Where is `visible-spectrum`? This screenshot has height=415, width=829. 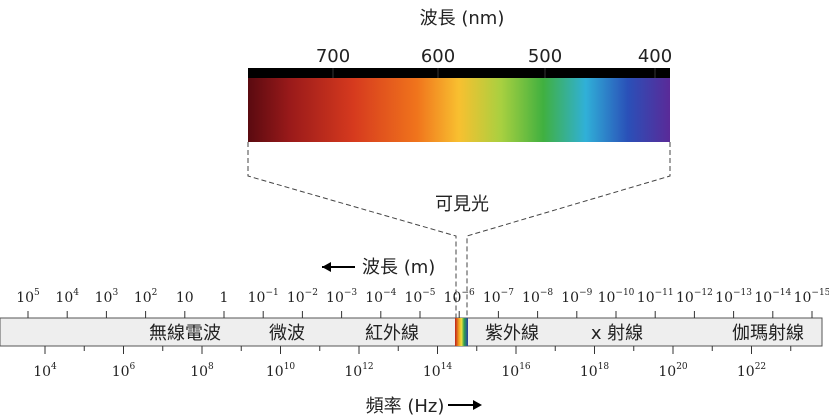 visible-spectrum is located at coordinates (459, 110).